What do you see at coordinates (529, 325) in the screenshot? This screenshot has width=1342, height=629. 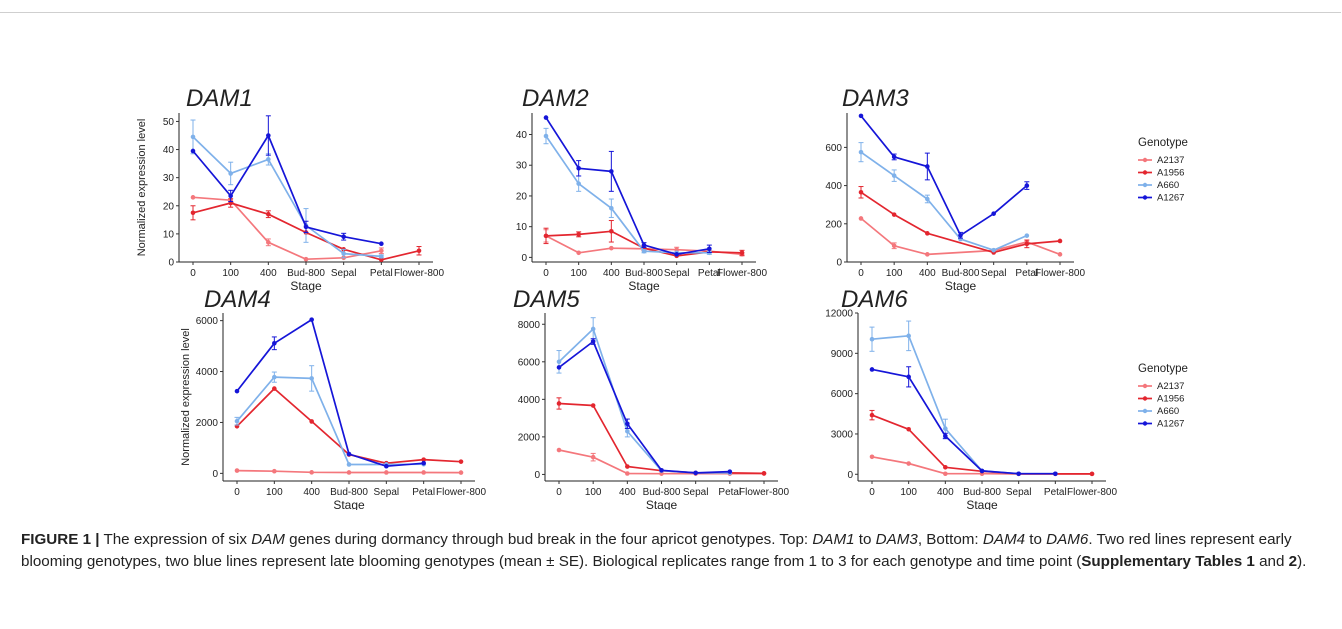 I see `y-tick-label: 8000` at bounding box center [529, 325].